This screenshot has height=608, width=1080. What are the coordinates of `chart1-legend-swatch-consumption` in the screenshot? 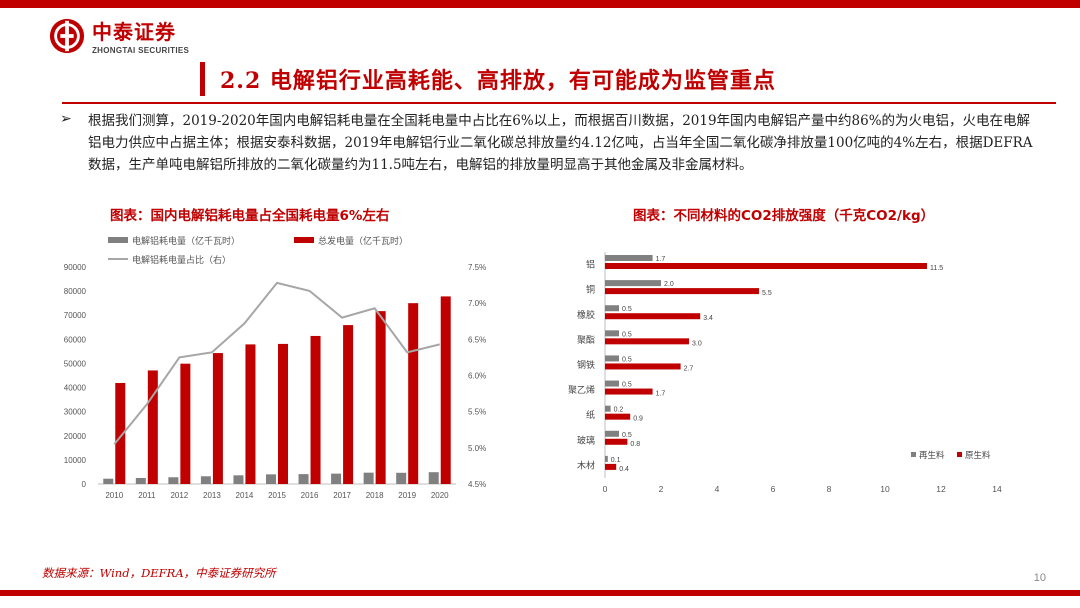 It's located at (118, 240).